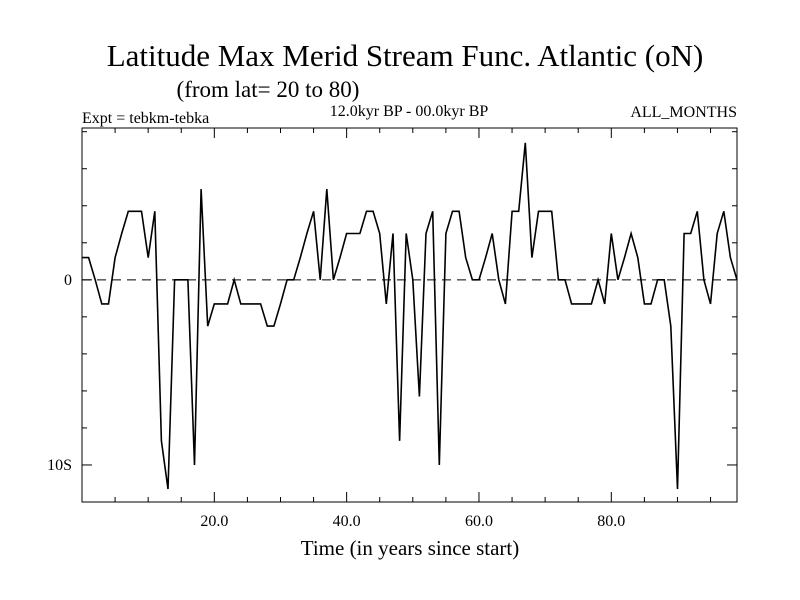 The image size is (800, 600). Describe the element at coordinates (268, 89) in the screenshot. I see `chart-subtitle: (from lat= 20 to 80)` at that location.